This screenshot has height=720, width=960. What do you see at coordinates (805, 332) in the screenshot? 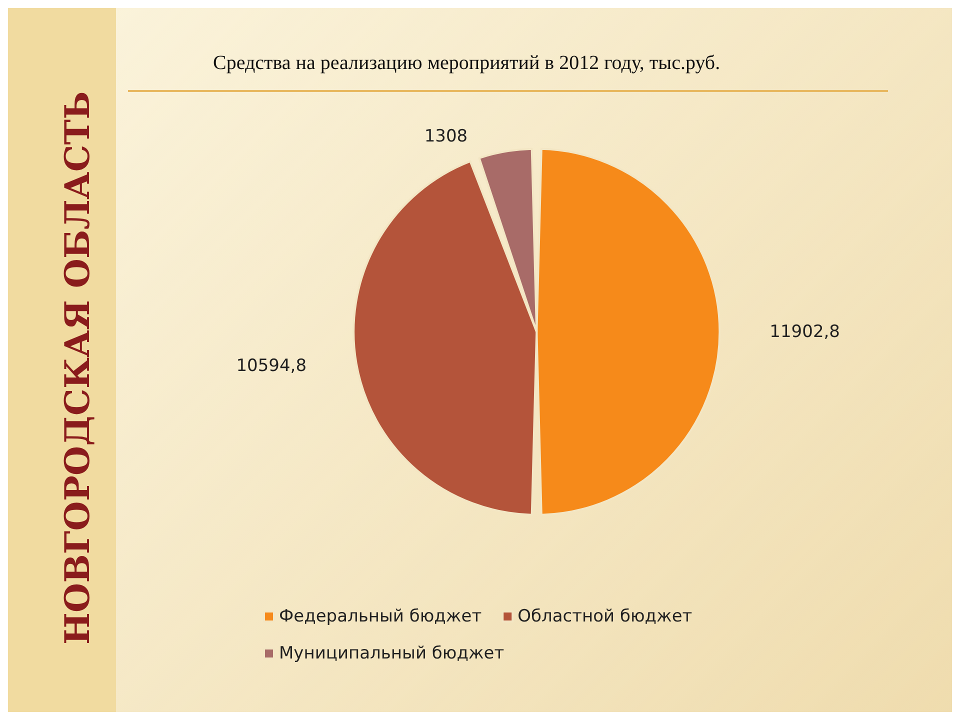
I see `data-label: 11902,8` at bounding box center [805, 332].